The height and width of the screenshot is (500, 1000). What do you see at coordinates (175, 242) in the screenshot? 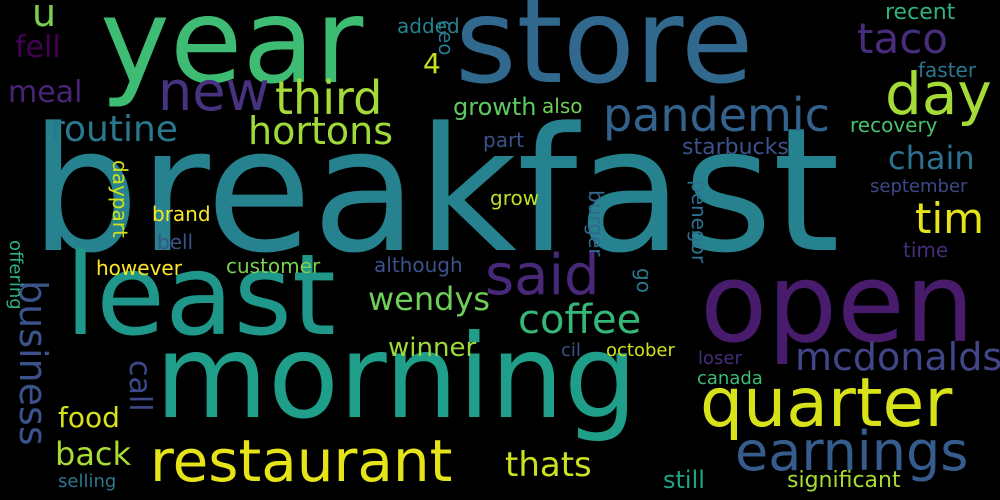
I see `word-bell: bell` at bounding box center [175, 242].